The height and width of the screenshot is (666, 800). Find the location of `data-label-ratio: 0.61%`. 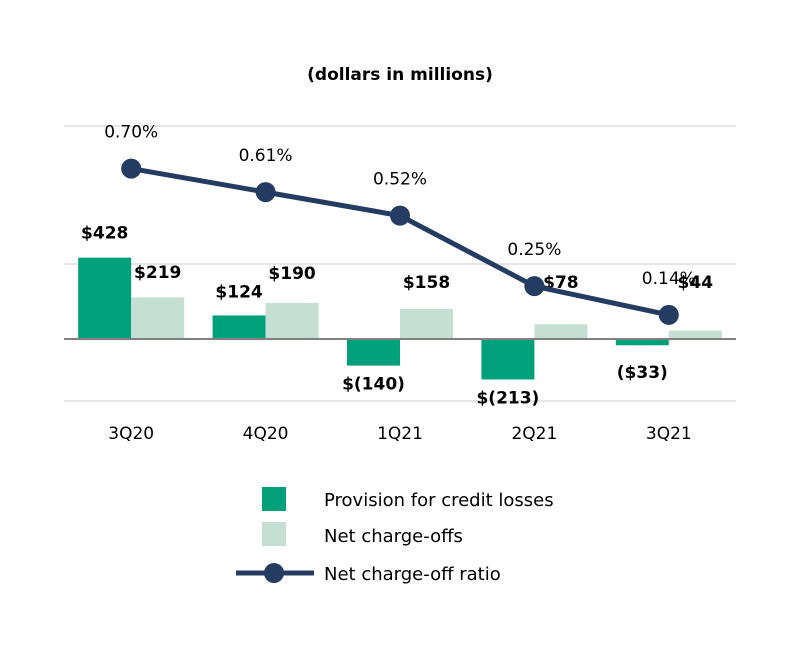

data-label-ratio: 0.61% is located at coordinates (266, 156).